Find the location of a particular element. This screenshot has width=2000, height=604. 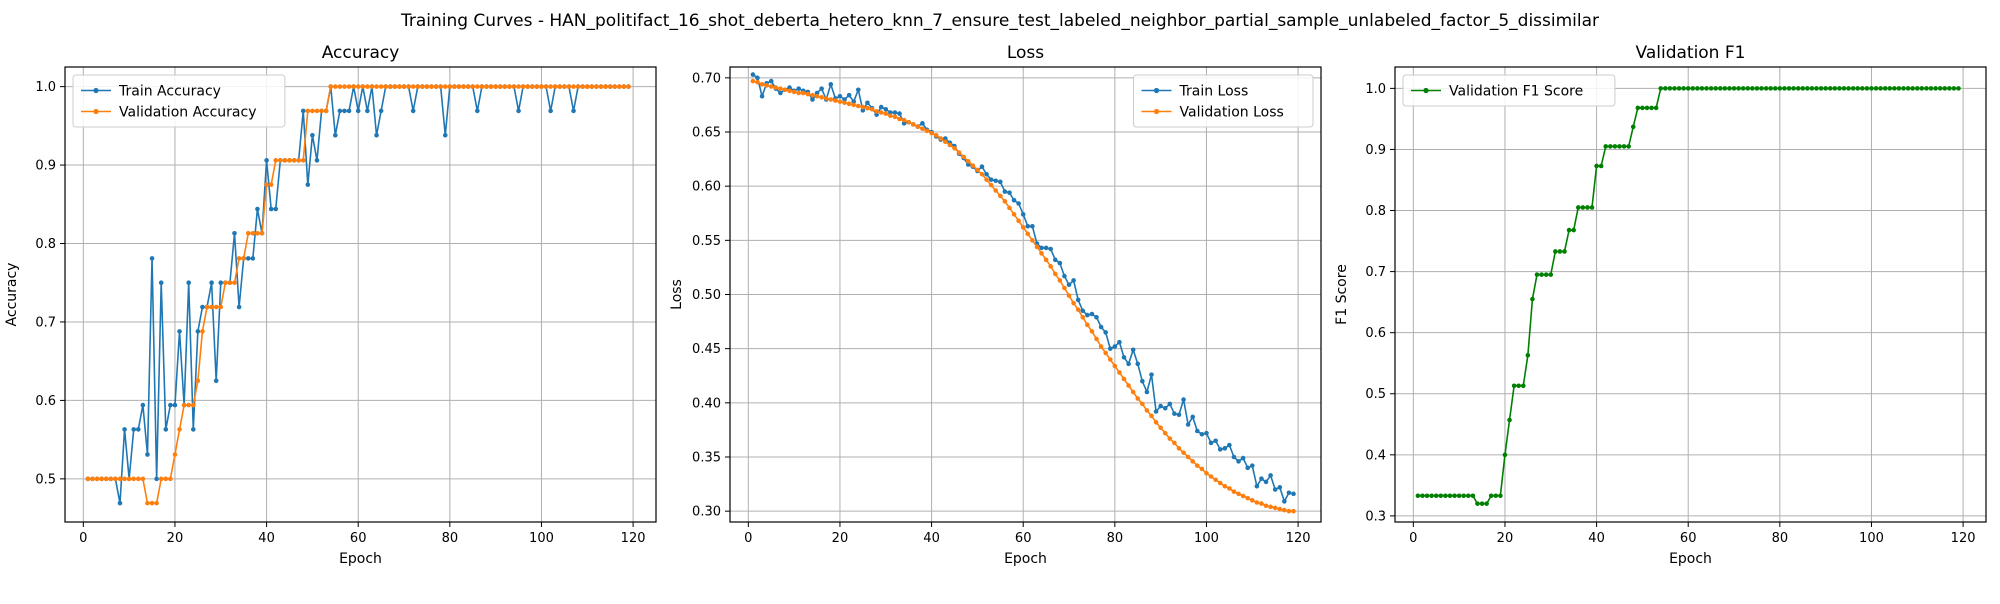

y-tick-label: 0.9 is located at coordinates (45, 166).